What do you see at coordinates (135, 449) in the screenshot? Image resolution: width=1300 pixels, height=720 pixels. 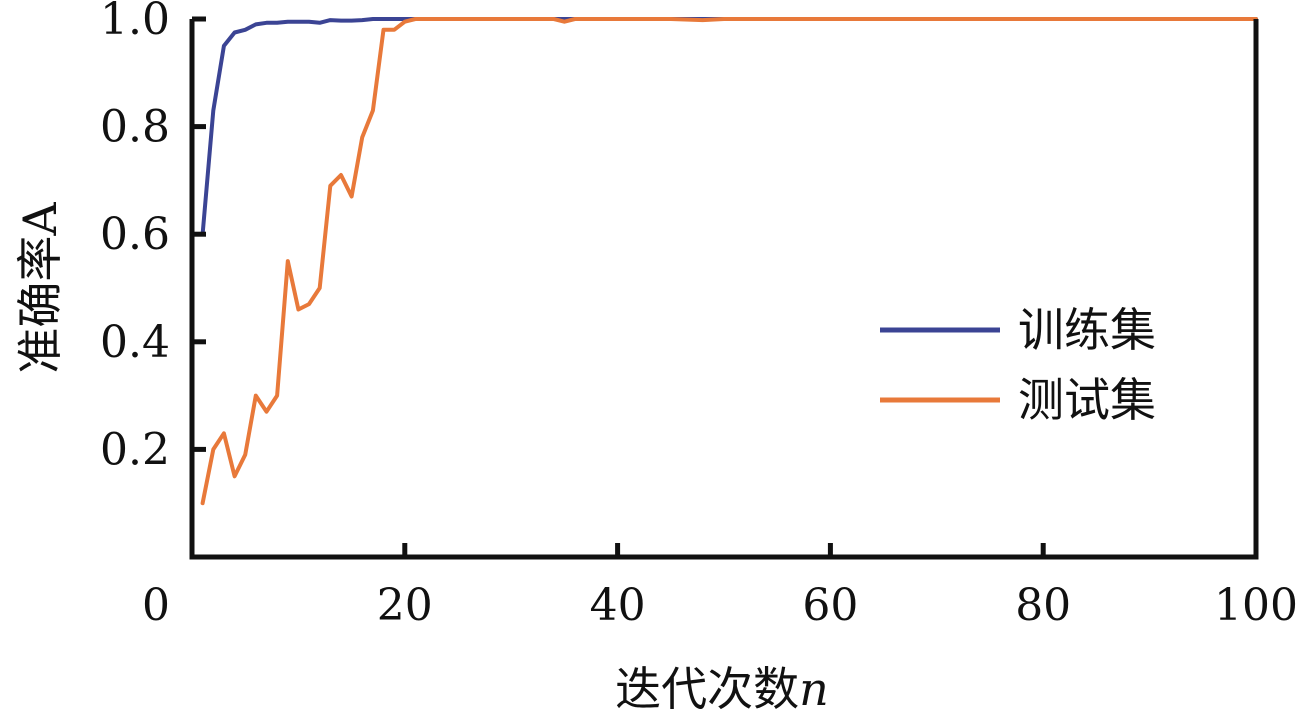 I see `y-tick-label: 0.2` at bounding box center [135, 449].